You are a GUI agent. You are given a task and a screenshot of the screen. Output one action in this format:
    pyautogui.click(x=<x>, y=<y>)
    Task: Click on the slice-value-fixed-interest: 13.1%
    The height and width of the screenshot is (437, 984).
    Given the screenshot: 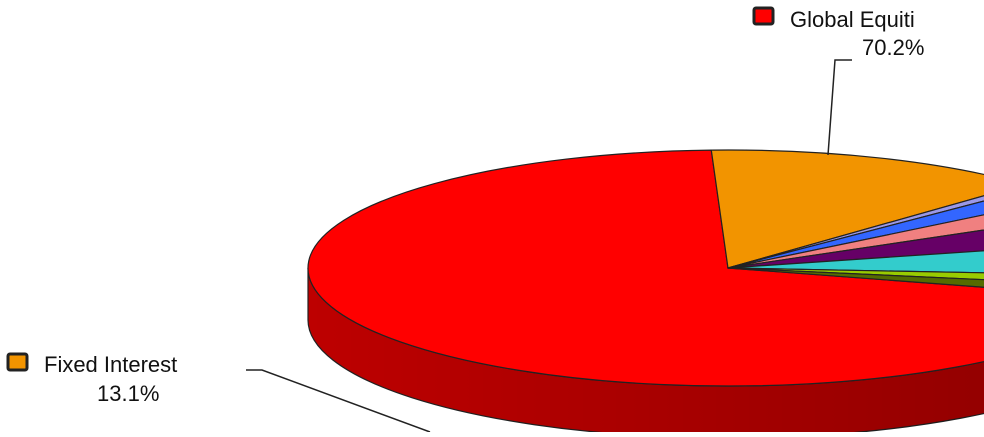 What is the action you would take?
    pyautogui.click(x=128, y=393)
    